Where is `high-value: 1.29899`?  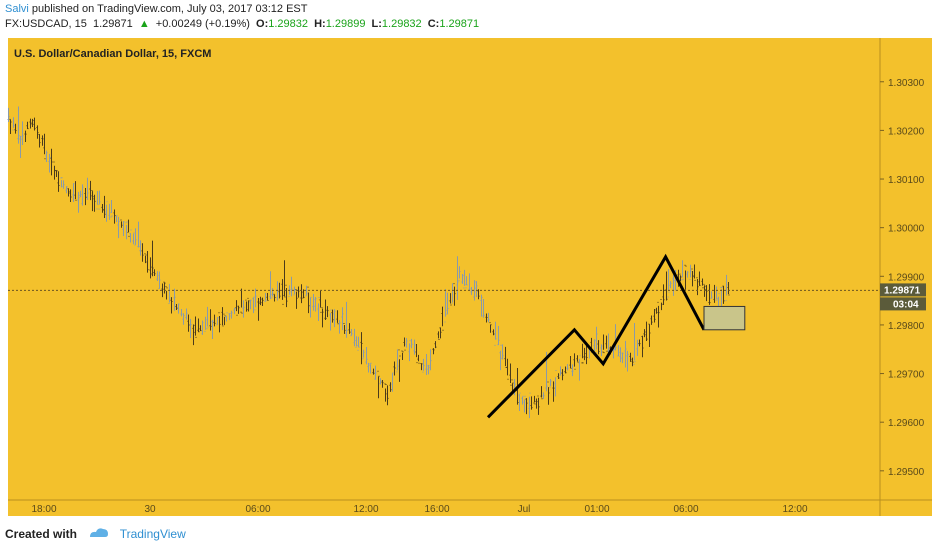 high-value: 1.29899 is located at coordinates (345, 24).